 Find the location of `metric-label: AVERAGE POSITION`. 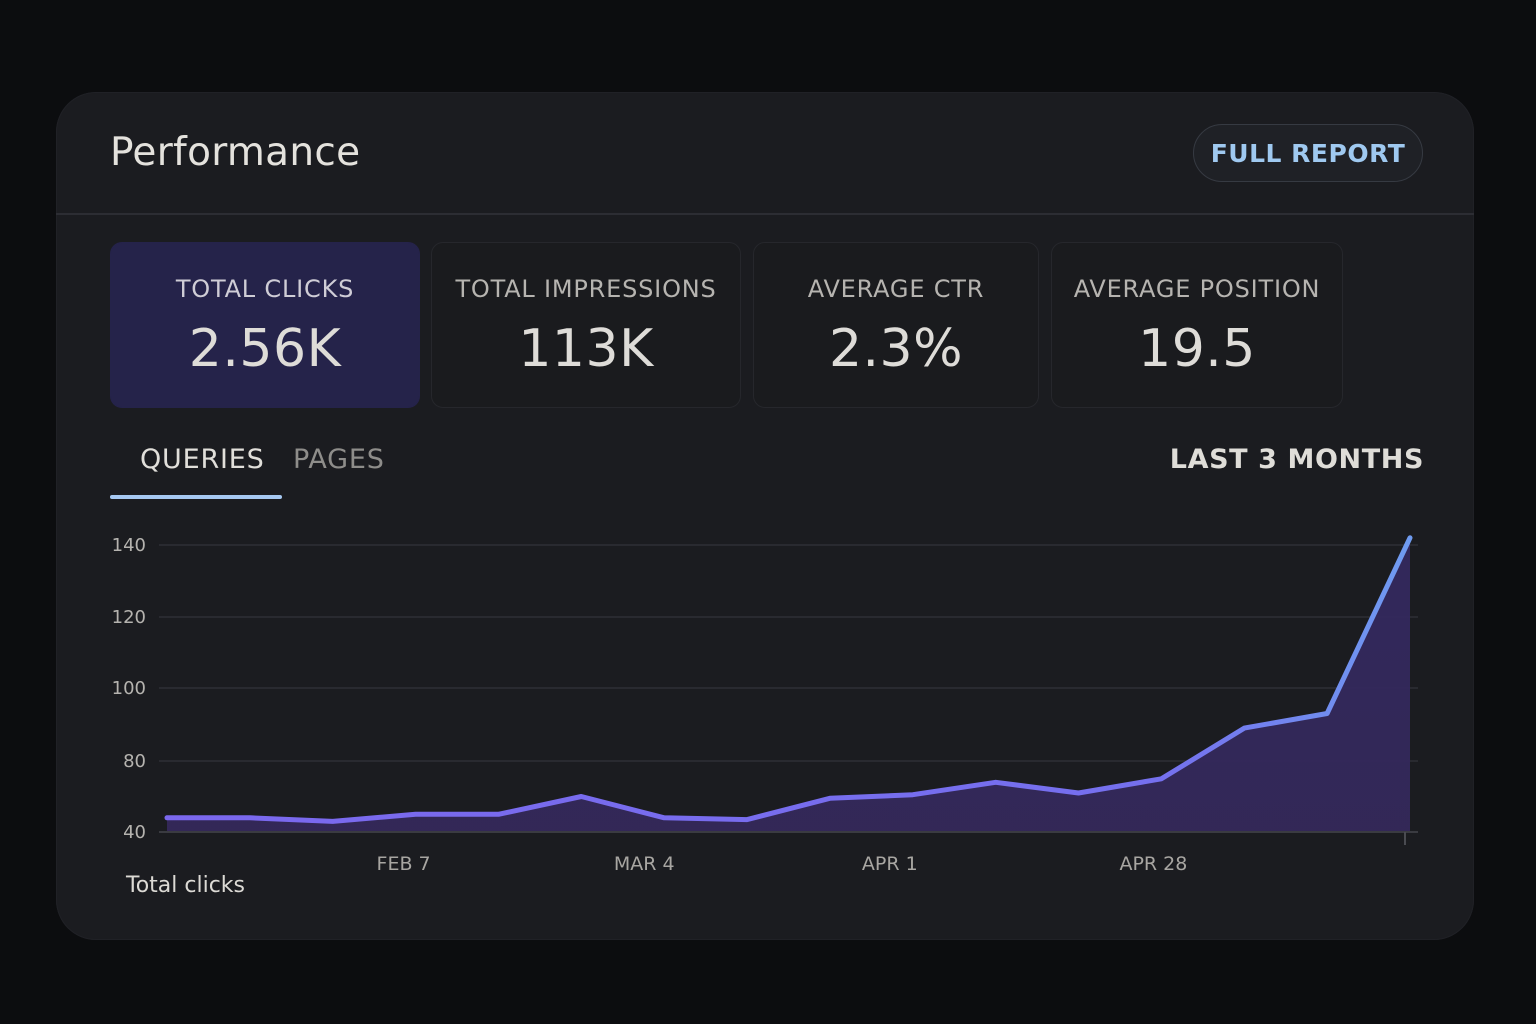

metric-label: AVERAGE POSITION is located at coordinates (1197, 289).